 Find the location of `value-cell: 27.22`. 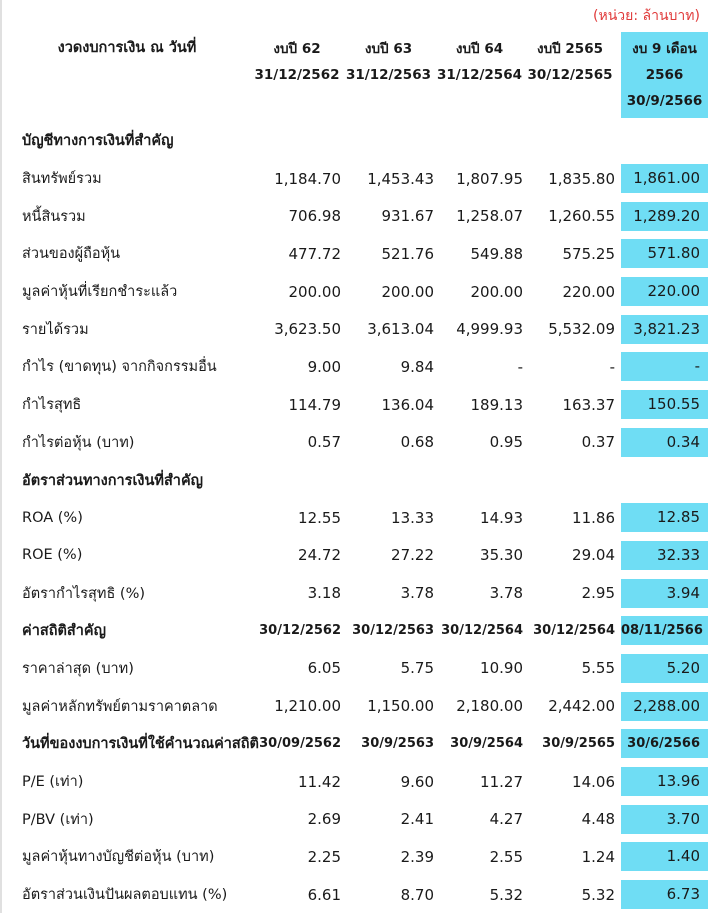

value-cell: 27.22 is located at coordinates (412, 555).